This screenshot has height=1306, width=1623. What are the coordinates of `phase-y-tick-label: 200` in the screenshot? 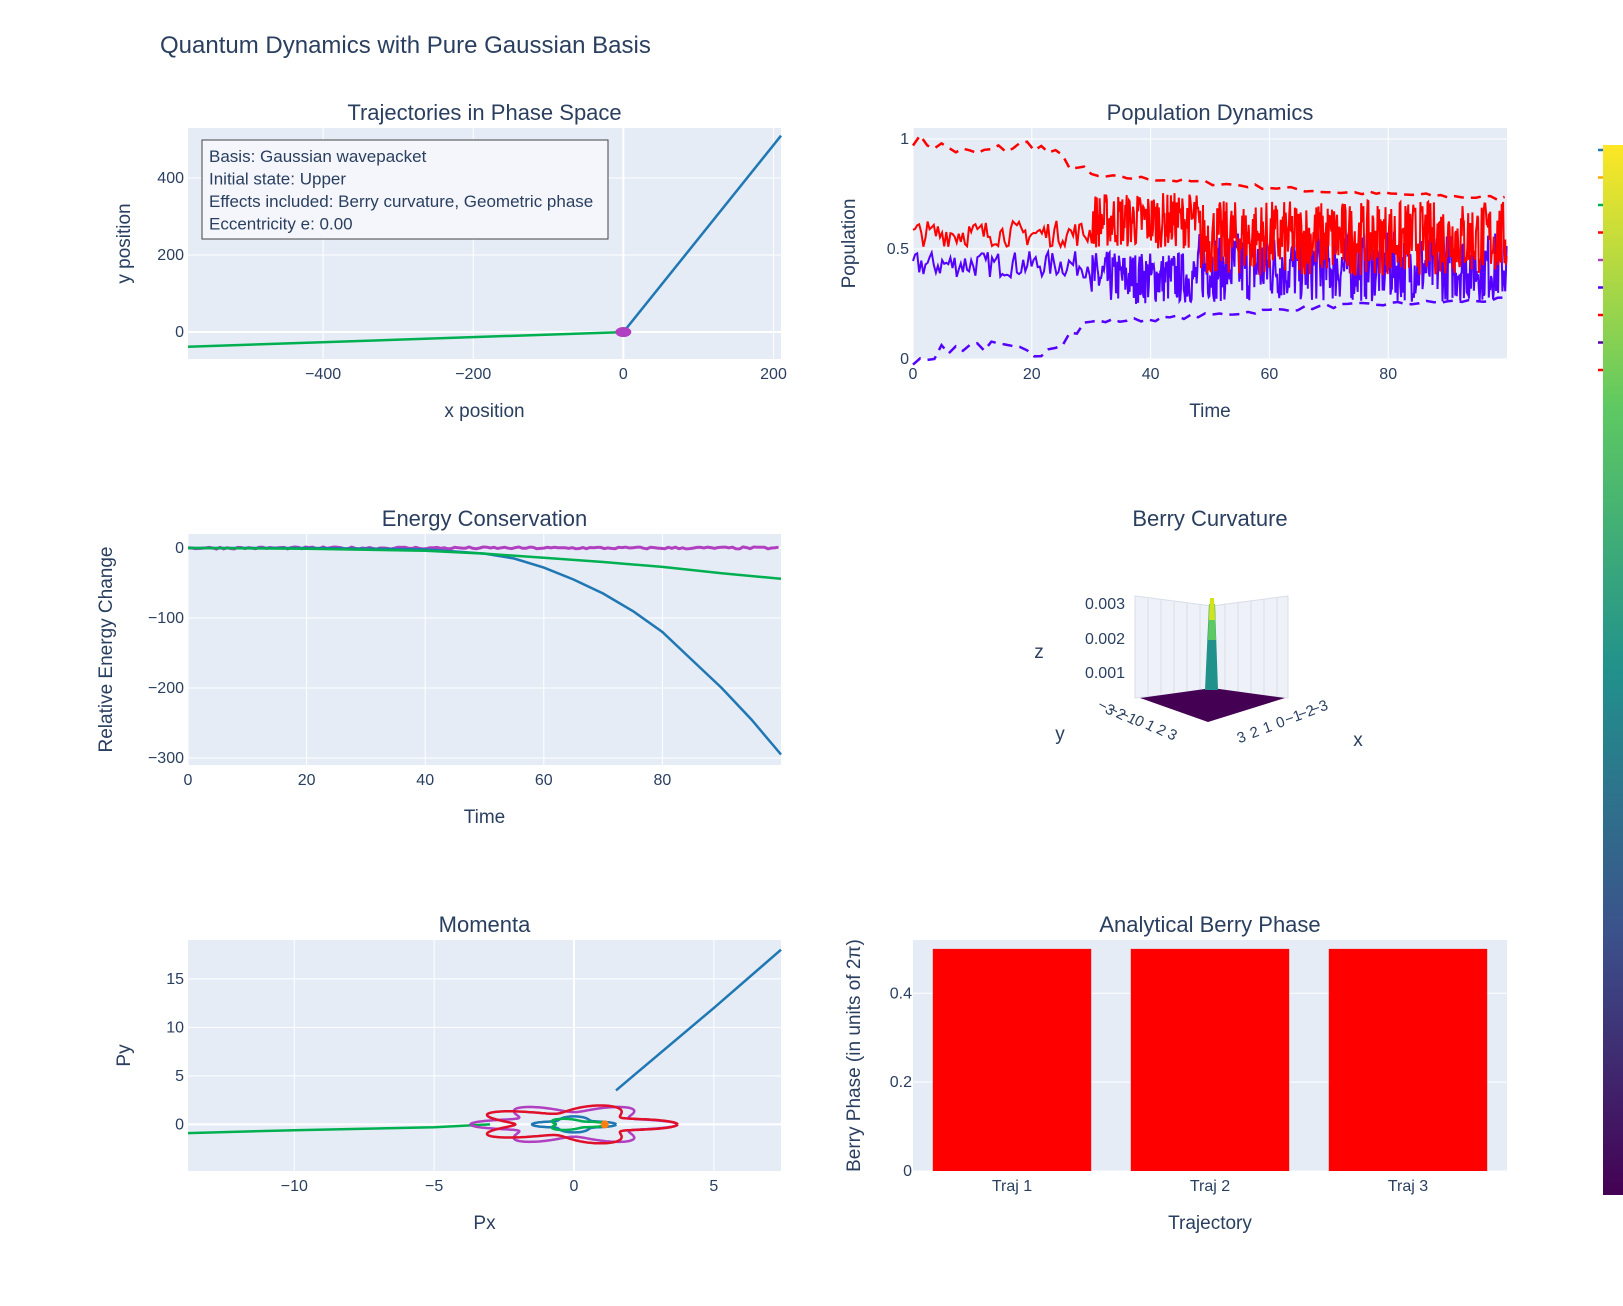 It's located at (170, 255).